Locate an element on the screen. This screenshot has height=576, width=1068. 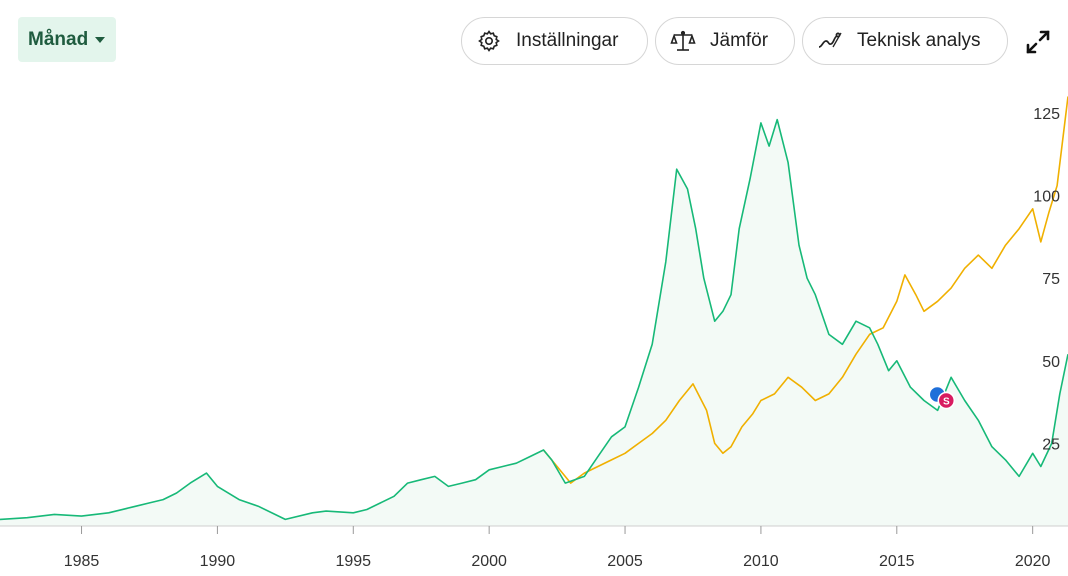
marker-red-icon is located at coordinates (946, 400).